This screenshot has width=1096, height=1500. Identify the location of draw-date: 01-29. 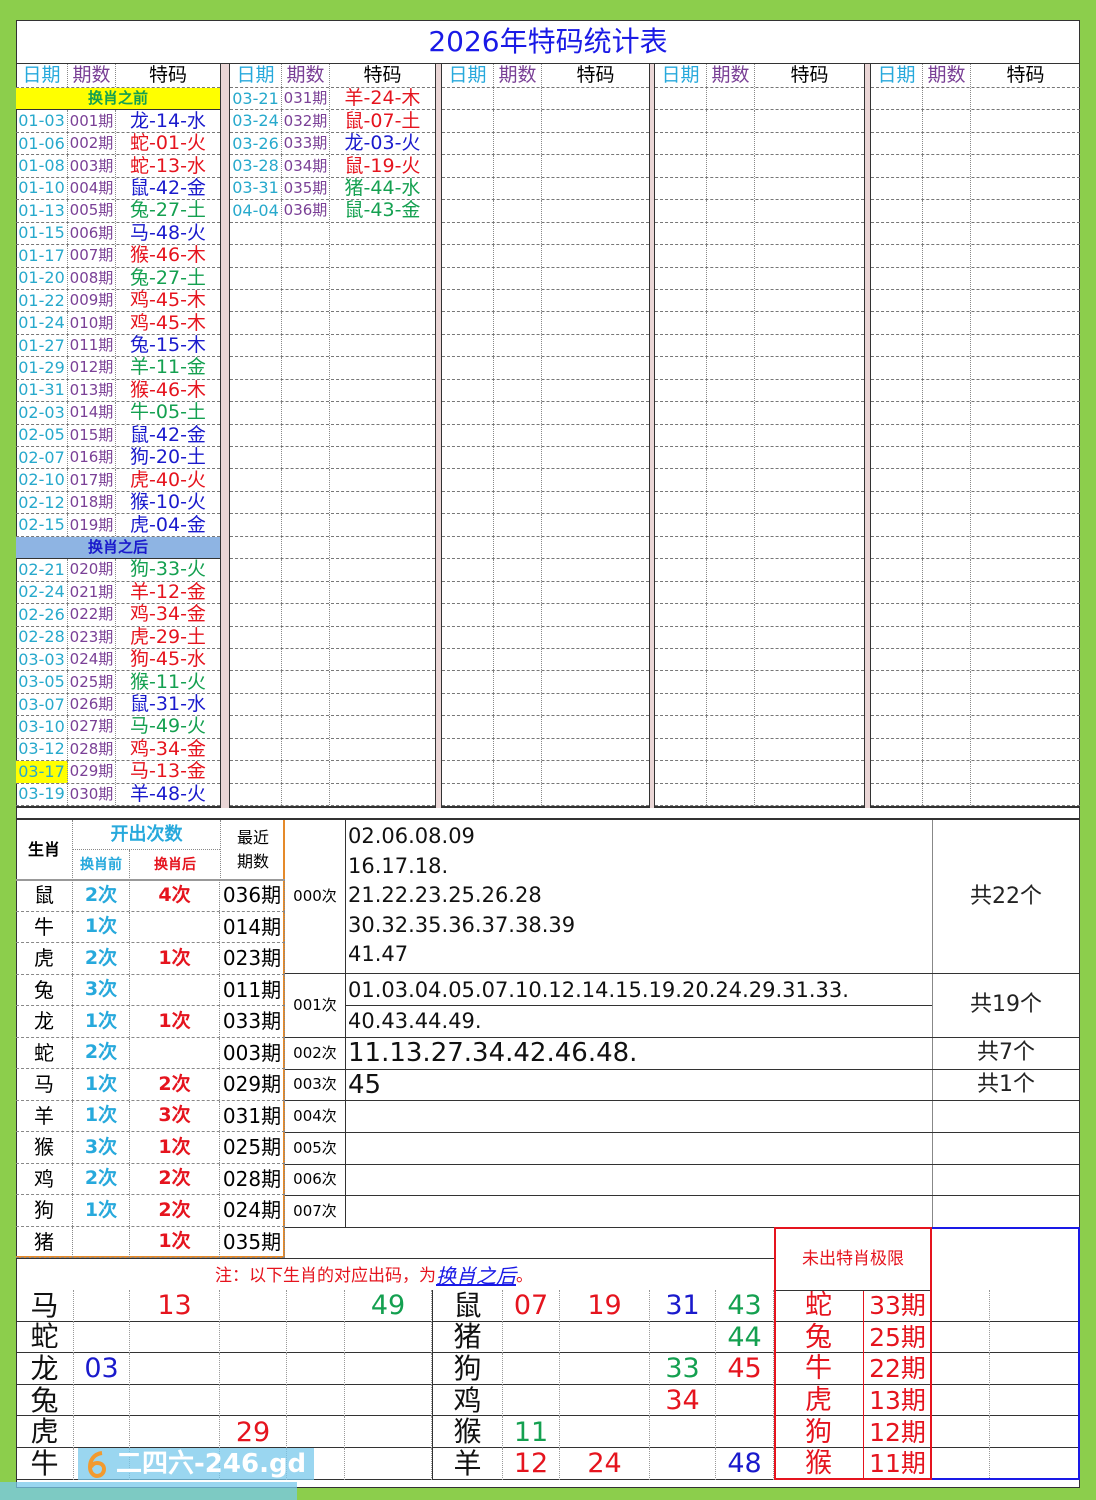
(42, 368).